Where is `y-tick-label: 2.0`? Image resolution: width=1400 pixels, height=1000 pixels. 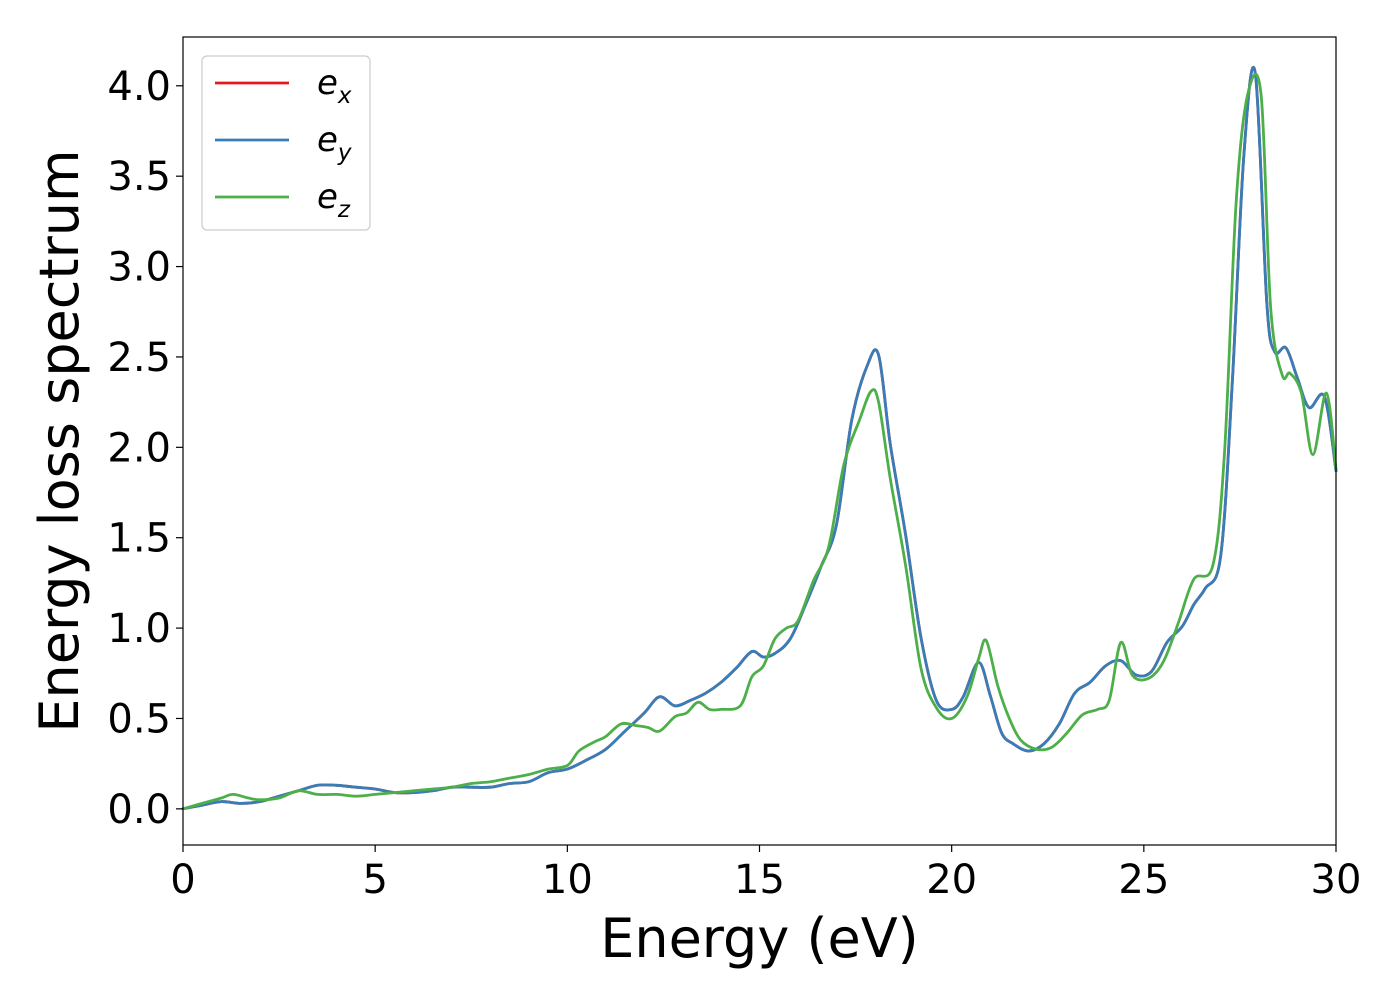
y-tick-label: 2.0 is located at coordinates (139, 448).